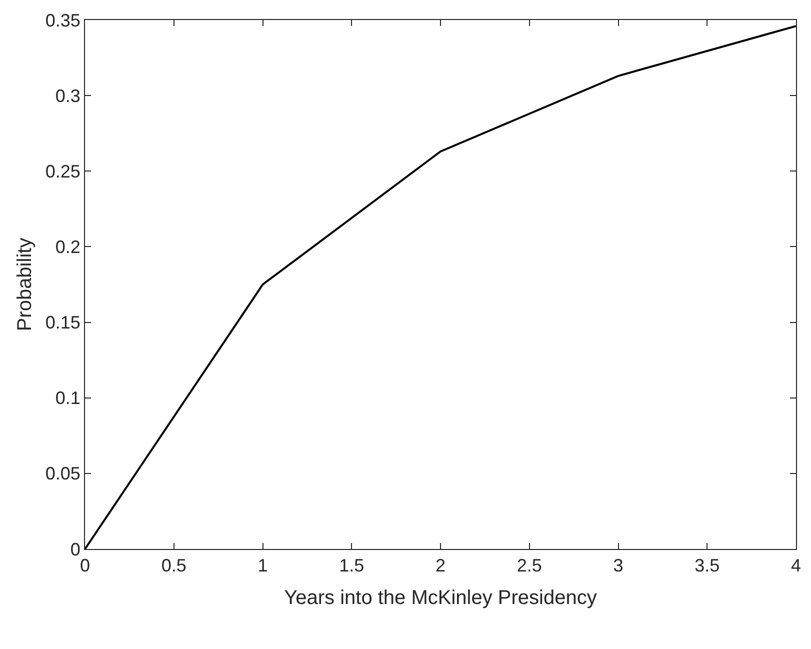  Describe the element at coordinates (707, 566) in the screenshot. I see `x-tick-label: 3.5` at that location.